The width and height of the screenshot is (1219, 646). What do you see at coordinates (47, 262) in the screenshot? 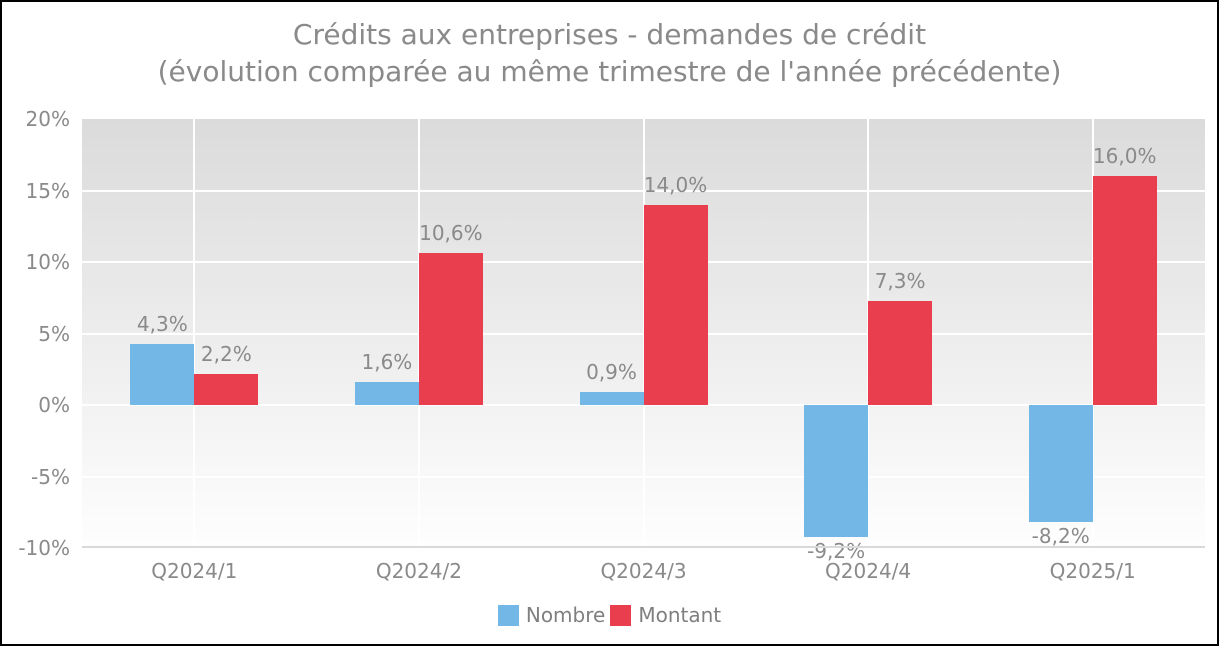
I see `y-tick-label-10: 10%` at bounding box center [47, 262].